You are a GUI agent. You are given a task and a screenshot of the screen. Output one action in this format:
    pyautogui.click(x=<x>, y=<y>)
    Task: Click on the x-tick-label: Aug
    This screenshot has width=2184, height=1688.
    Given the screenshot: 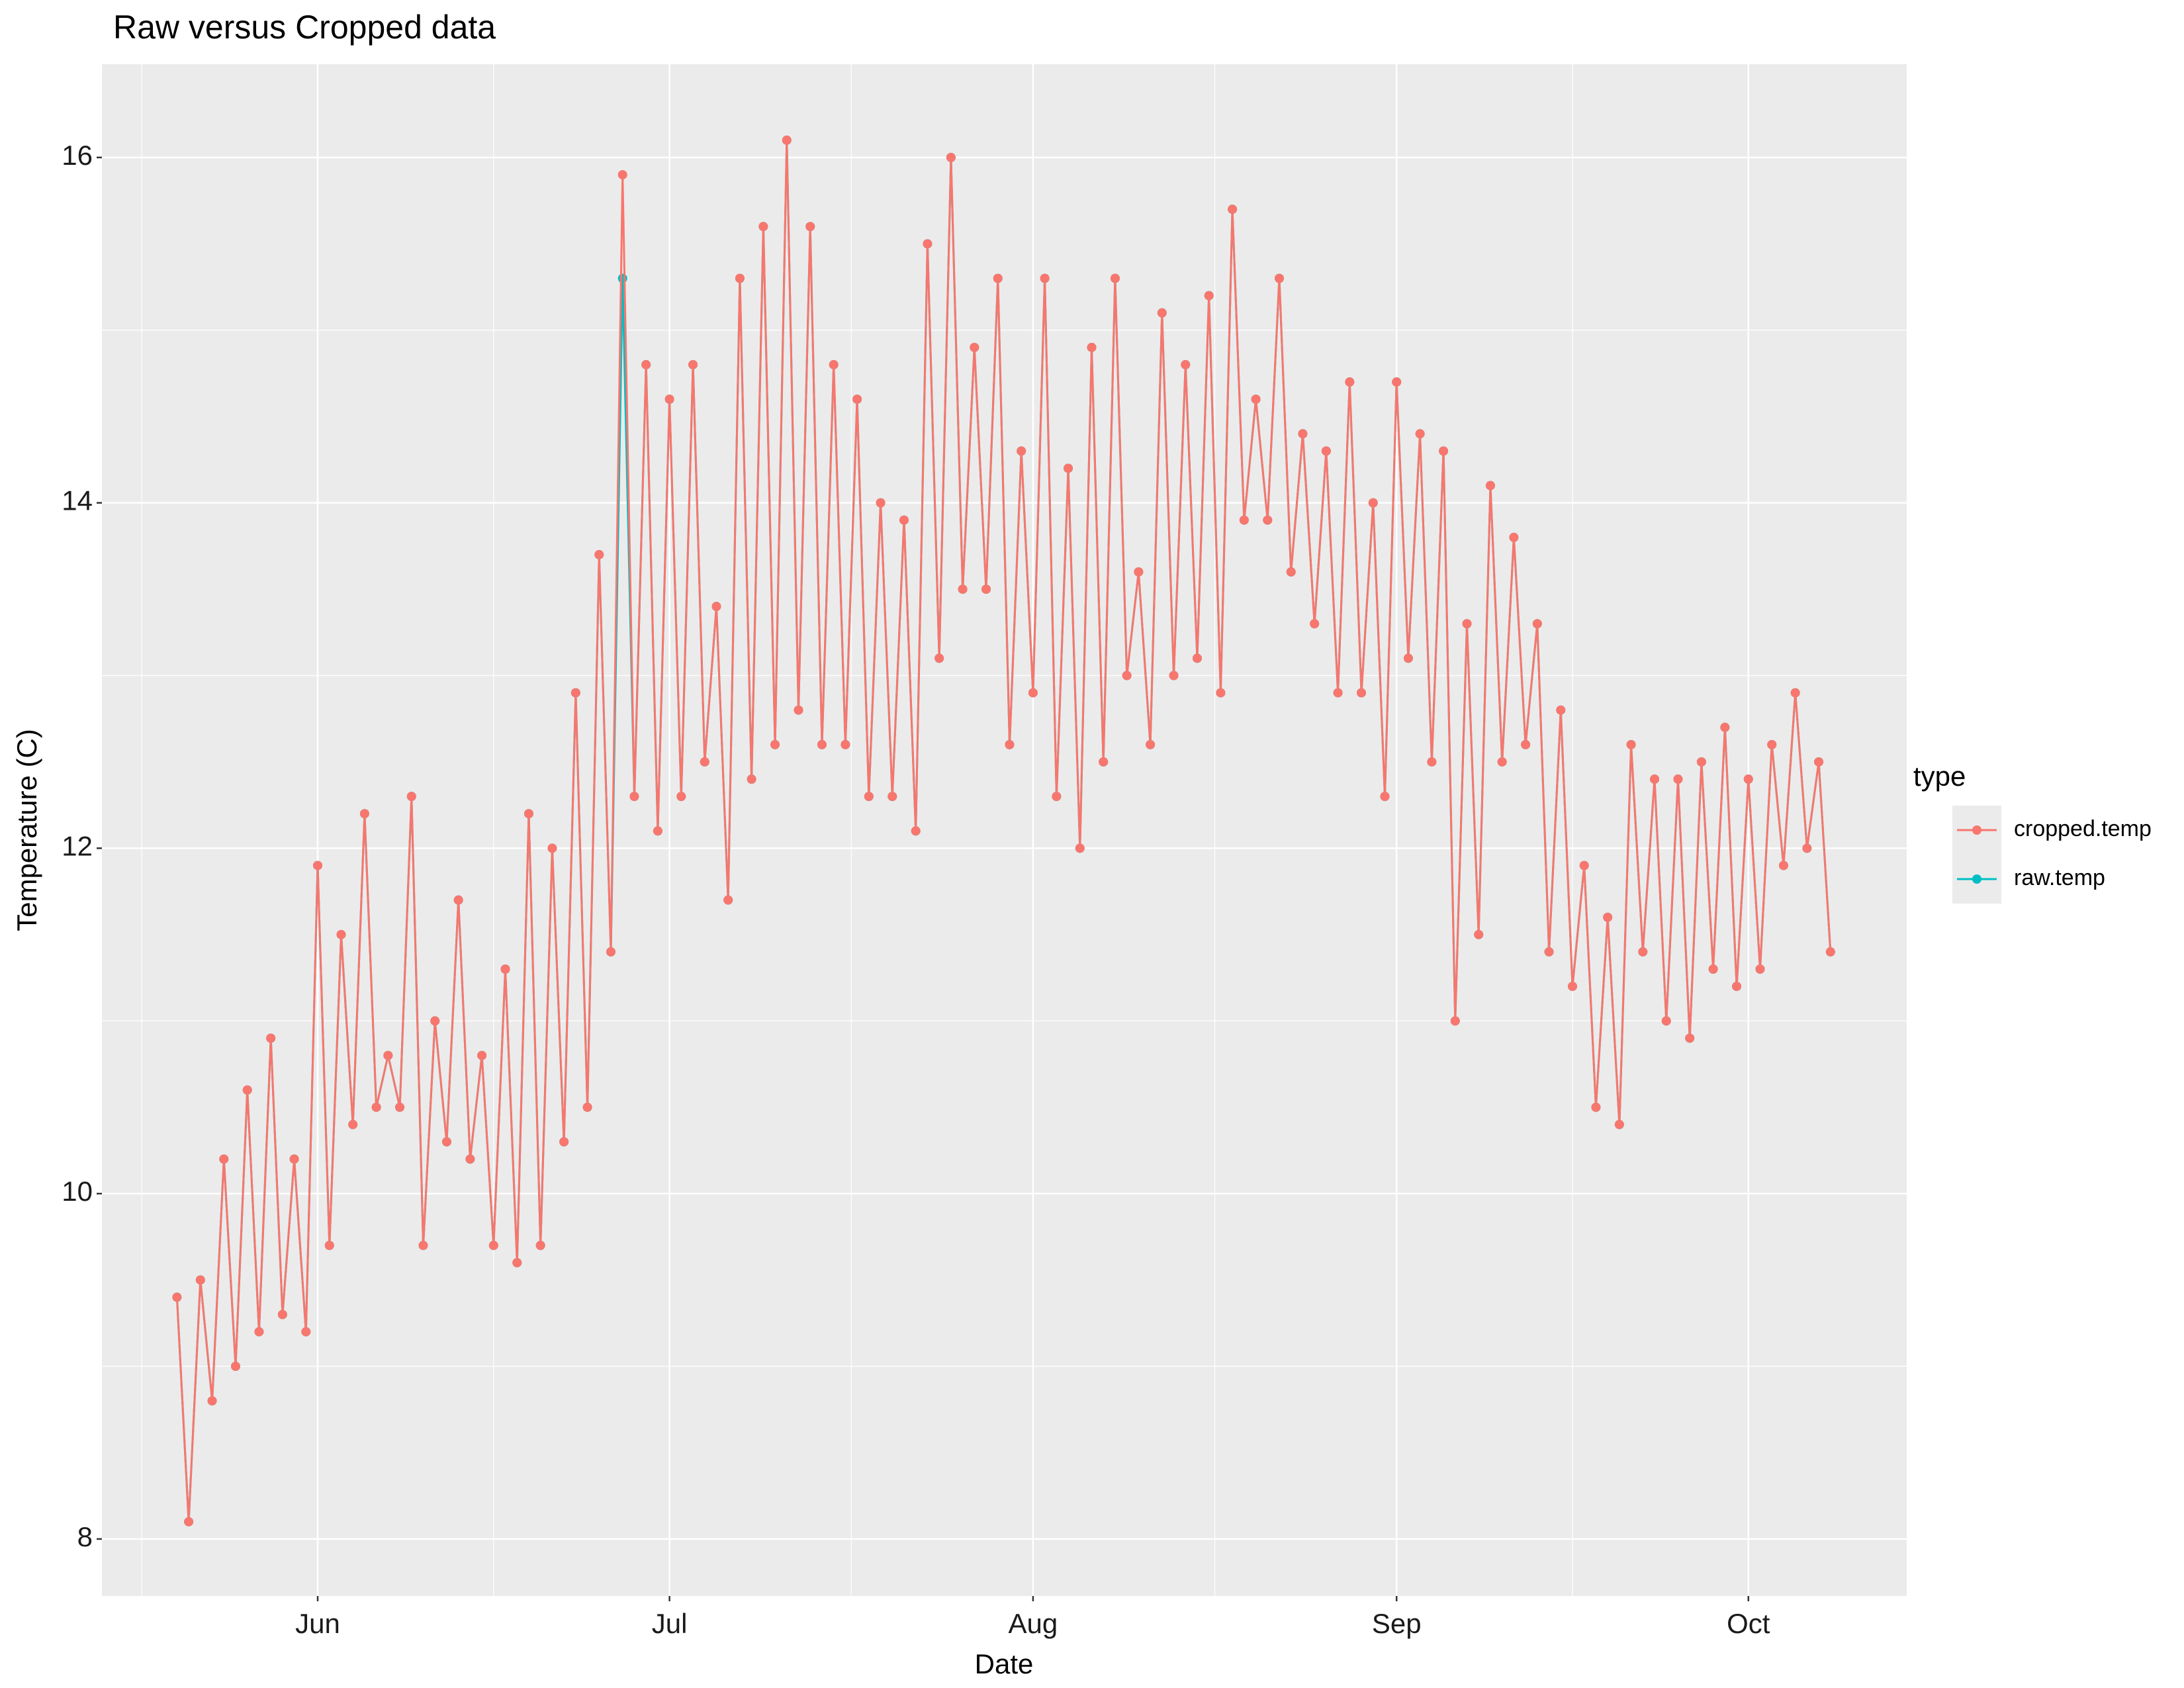 What is the action you would take?
    pyautogui.click(x=1033, y=1623)
    